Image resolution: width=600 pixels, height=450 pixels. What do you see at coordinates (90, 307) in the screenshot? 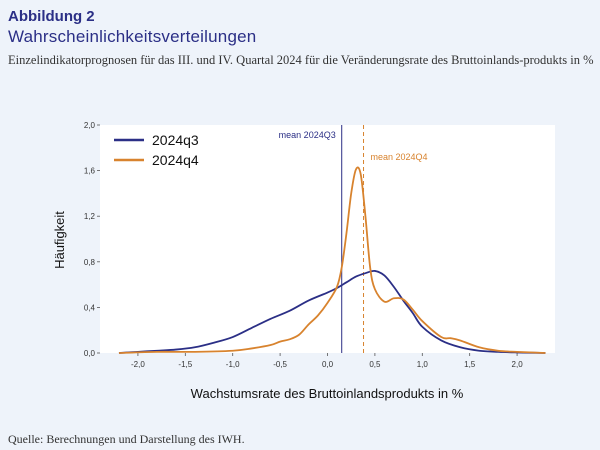
I see `y-tick-label: 0,4` at bounding box center [90, 307].